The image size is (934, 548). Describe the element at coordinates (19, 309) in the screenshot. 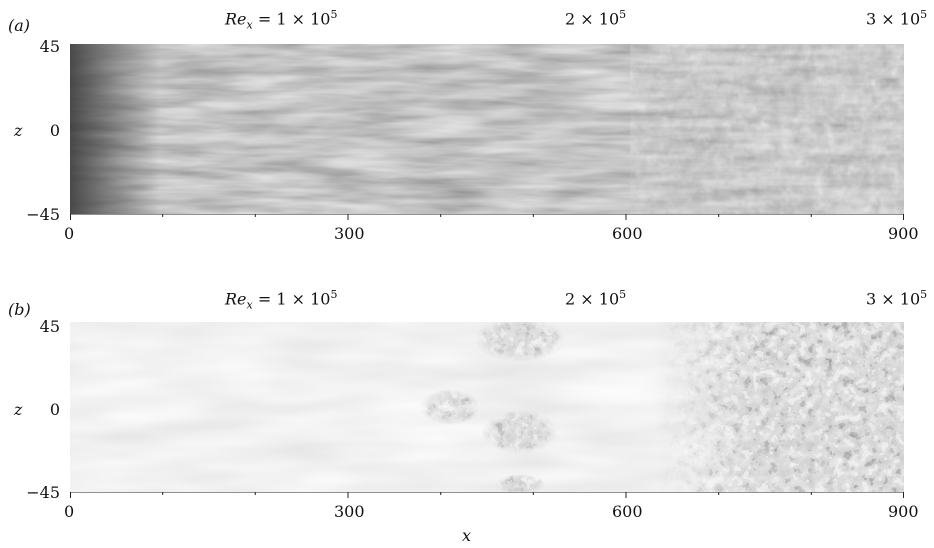

I see `panel-tag: (b)` at that location.